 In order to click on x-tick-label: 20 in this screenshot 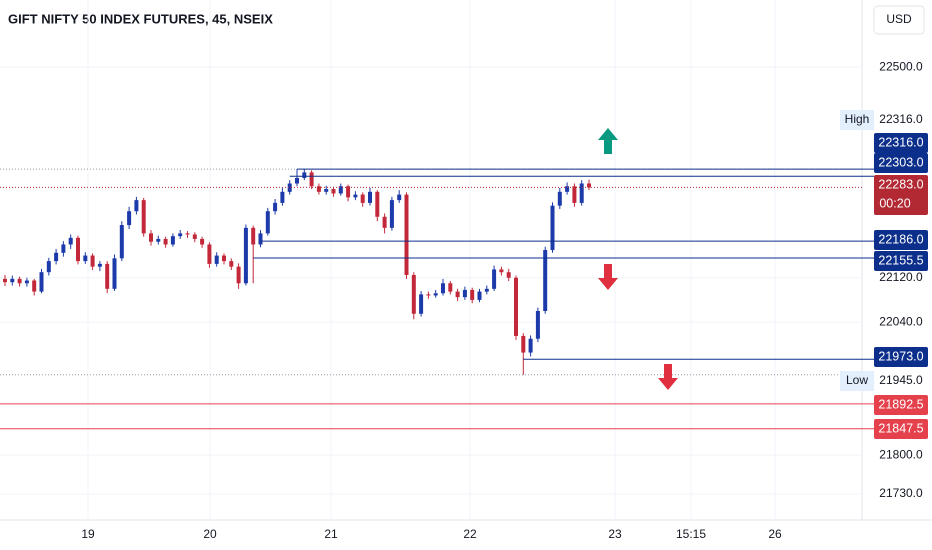, I will do `click(210, 534)`.